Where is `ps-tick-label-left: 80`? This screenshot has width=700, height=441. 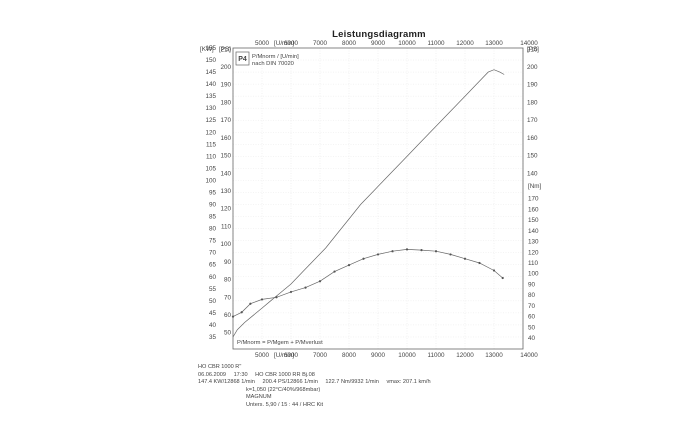 ps-tick-label-left: 80 is located at coordinates (228, 280).